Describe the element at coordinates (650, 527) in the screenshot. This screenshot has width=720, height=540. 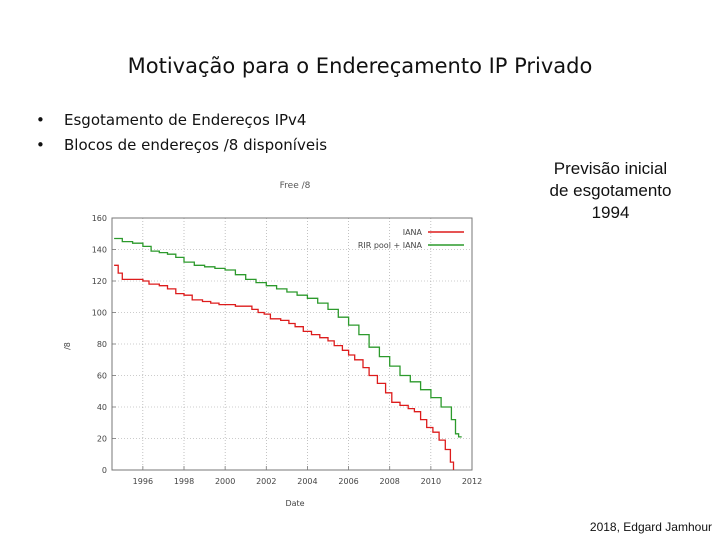
I see `footer-credit: 2018, Edgard Jamhour` at that location.